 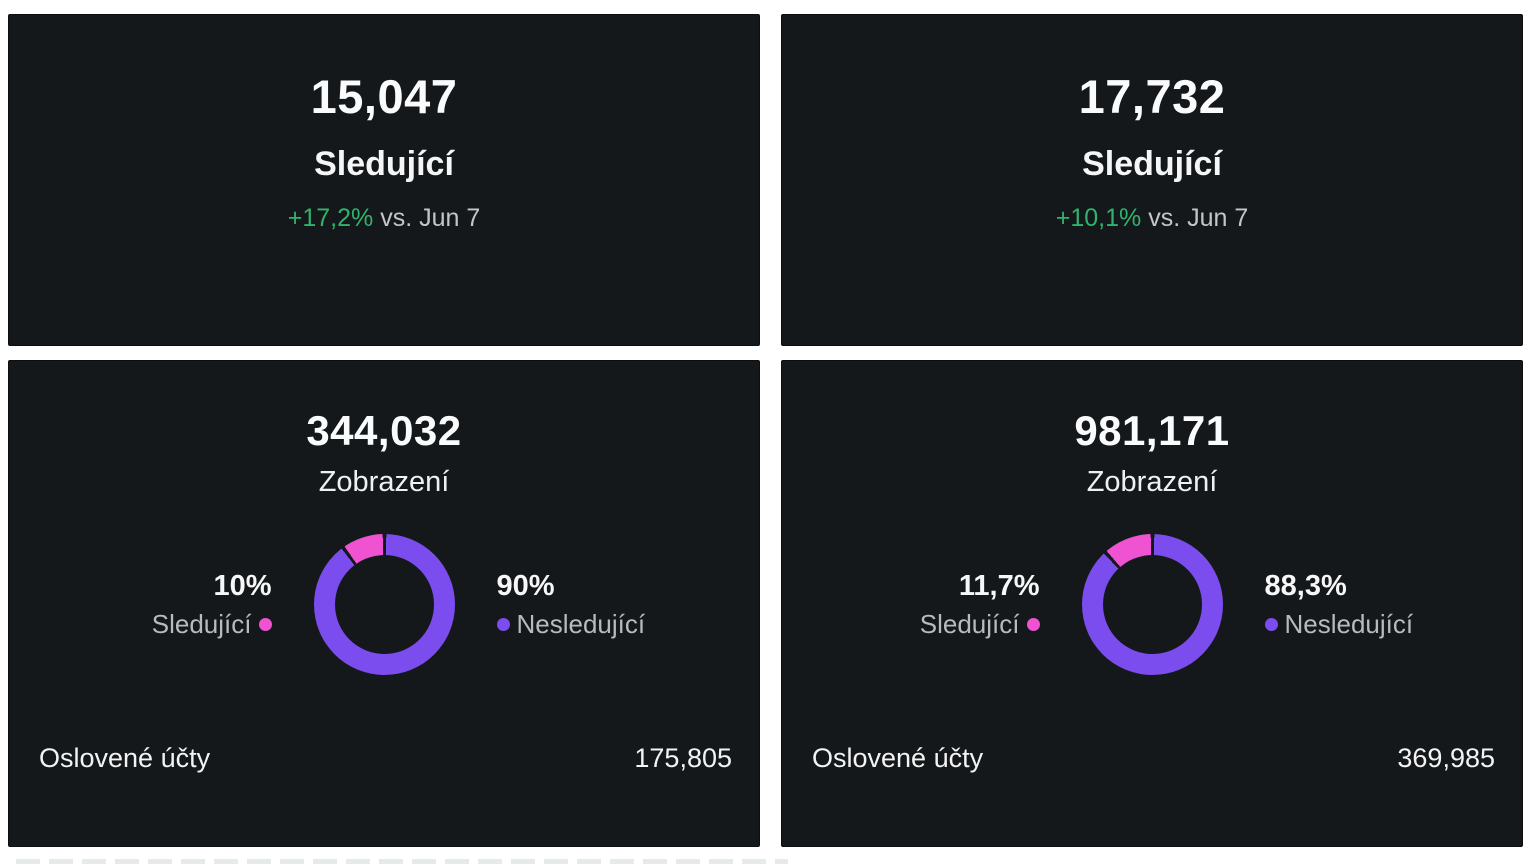 I want to click on legend-percent: 11,7%, so click(x=999, y=586).